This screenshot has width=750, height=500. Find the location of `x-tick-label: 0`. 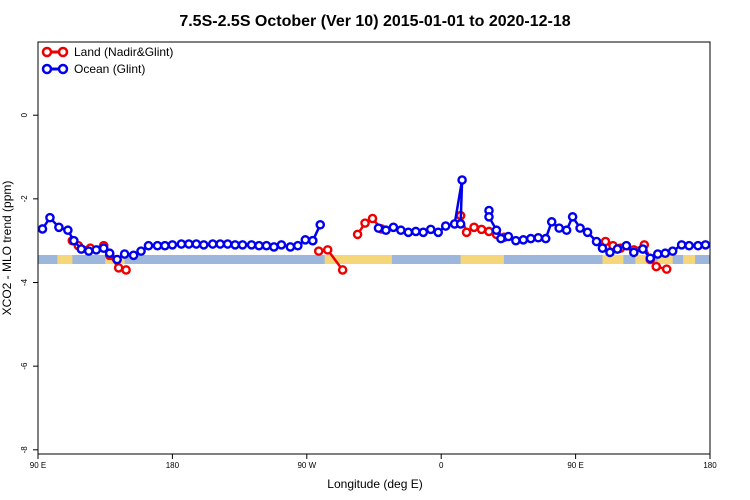

x-tick-label: 0 is located at coordinates (441, 465).